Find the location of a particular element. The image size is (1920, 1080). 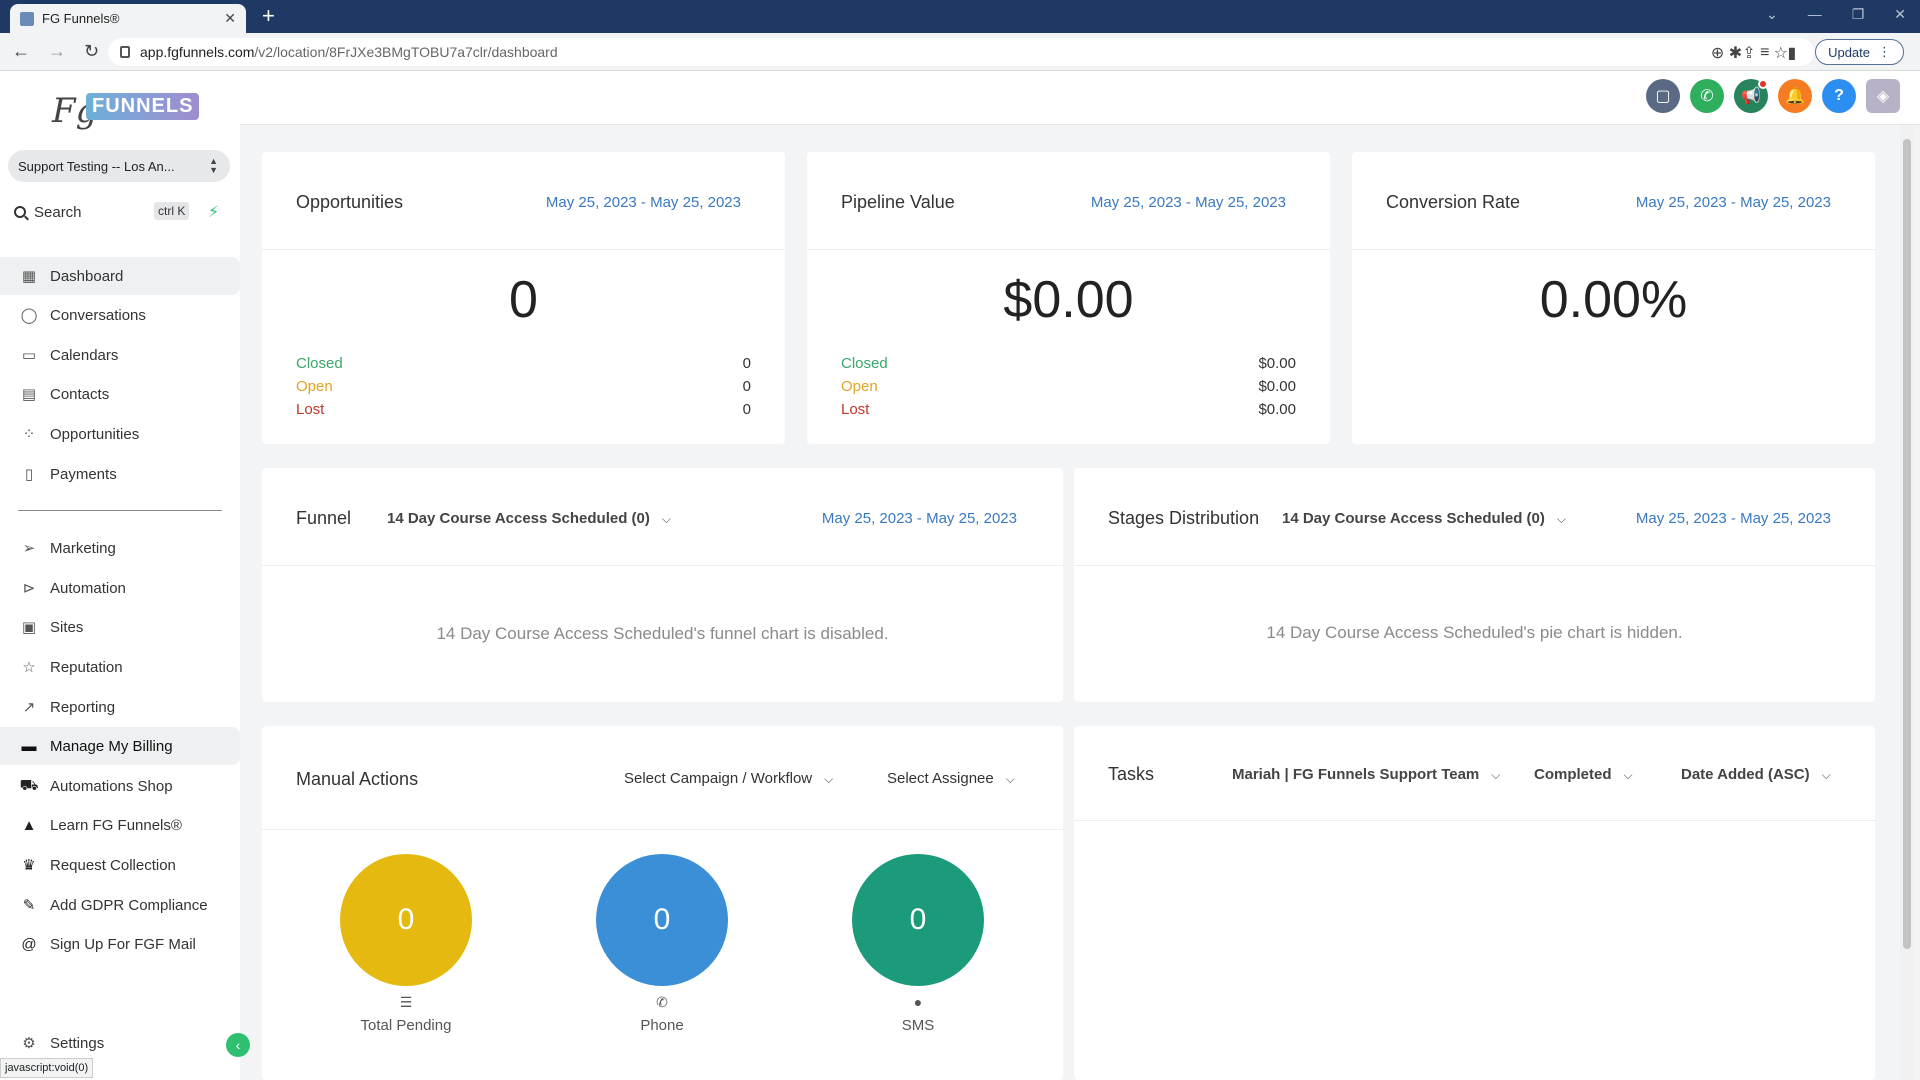

send-icon: ➢ is located at coordinates (29, 548).